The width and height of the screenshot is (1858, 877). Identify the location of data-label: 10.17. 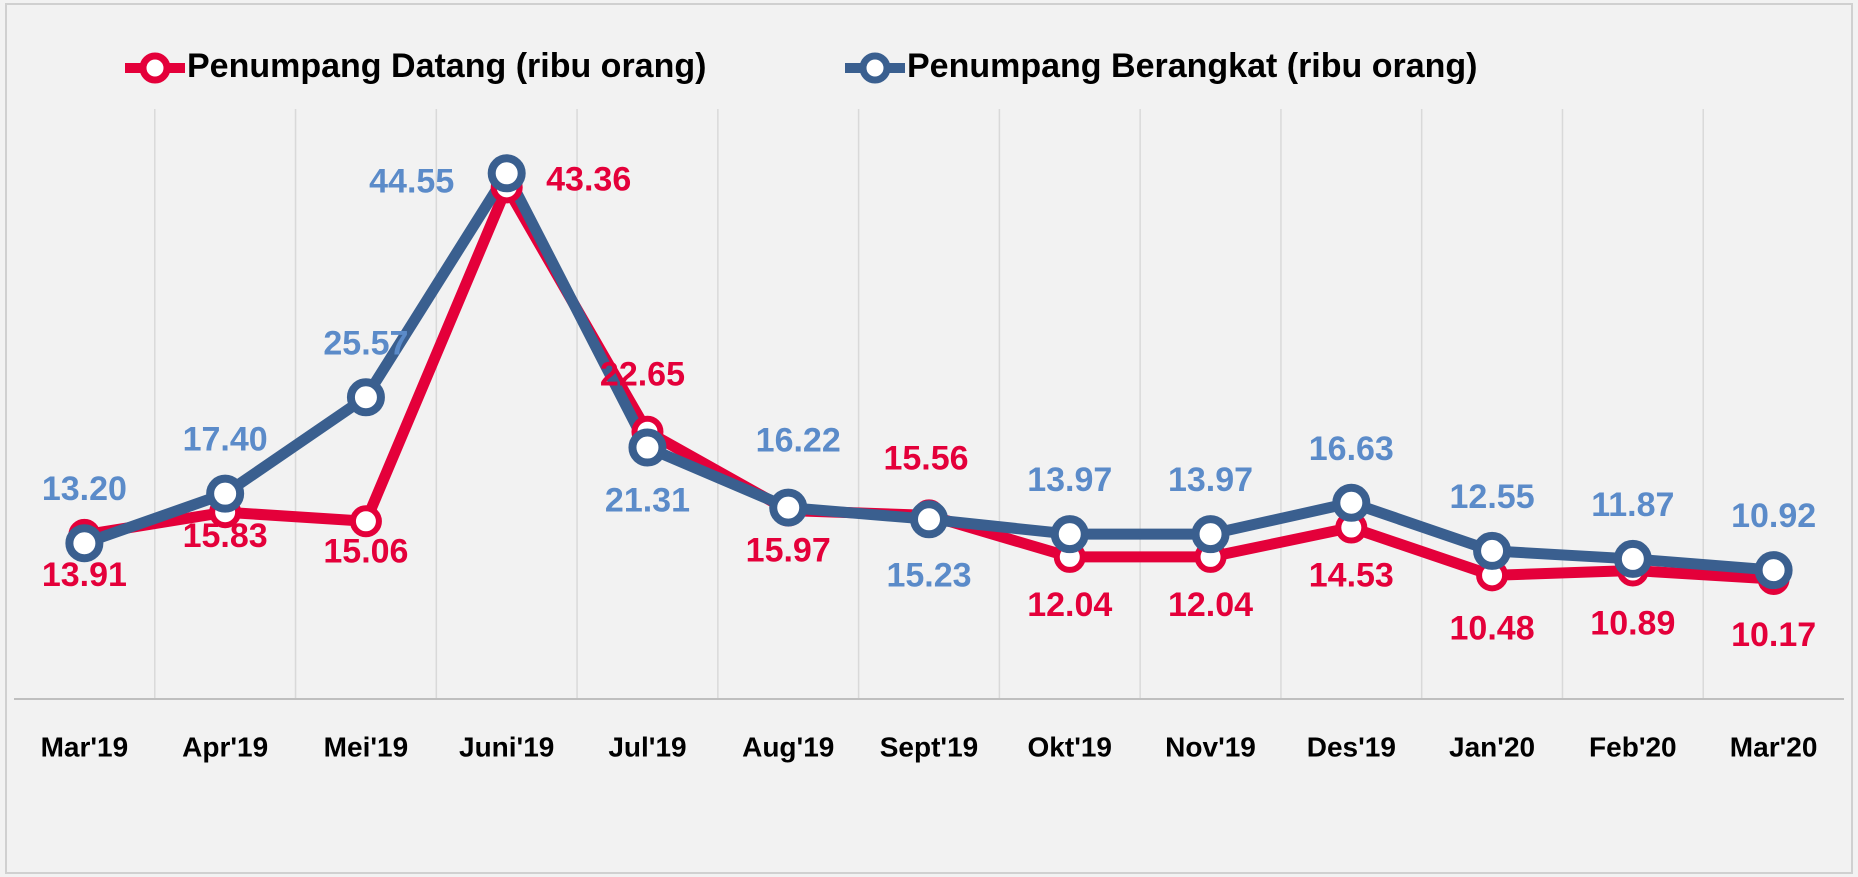
(1773, 635).